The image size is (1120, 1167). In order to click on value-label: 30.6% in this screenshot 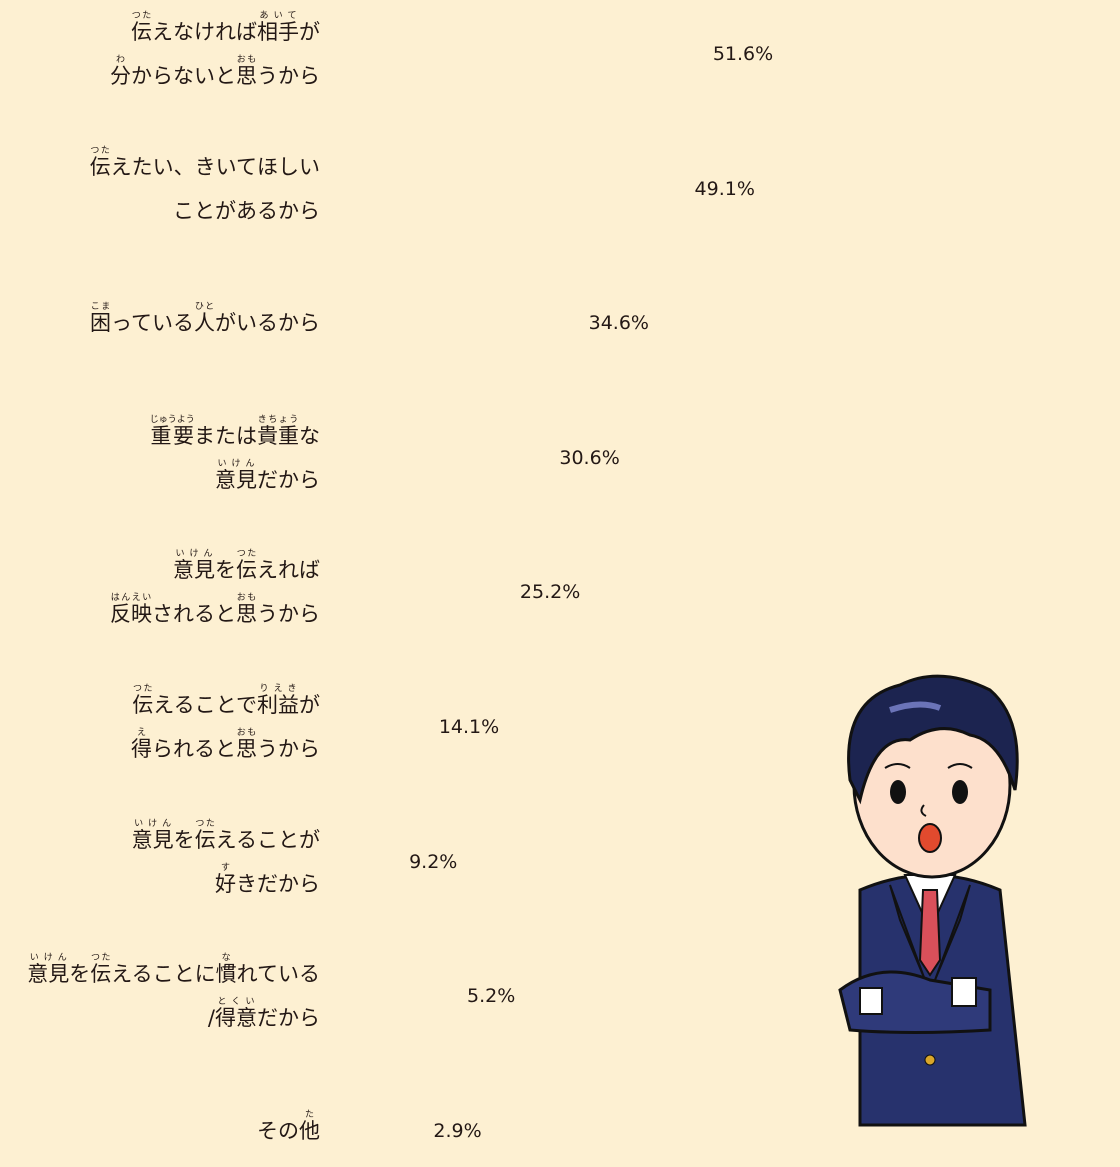, I will do `click(589, 457)`.